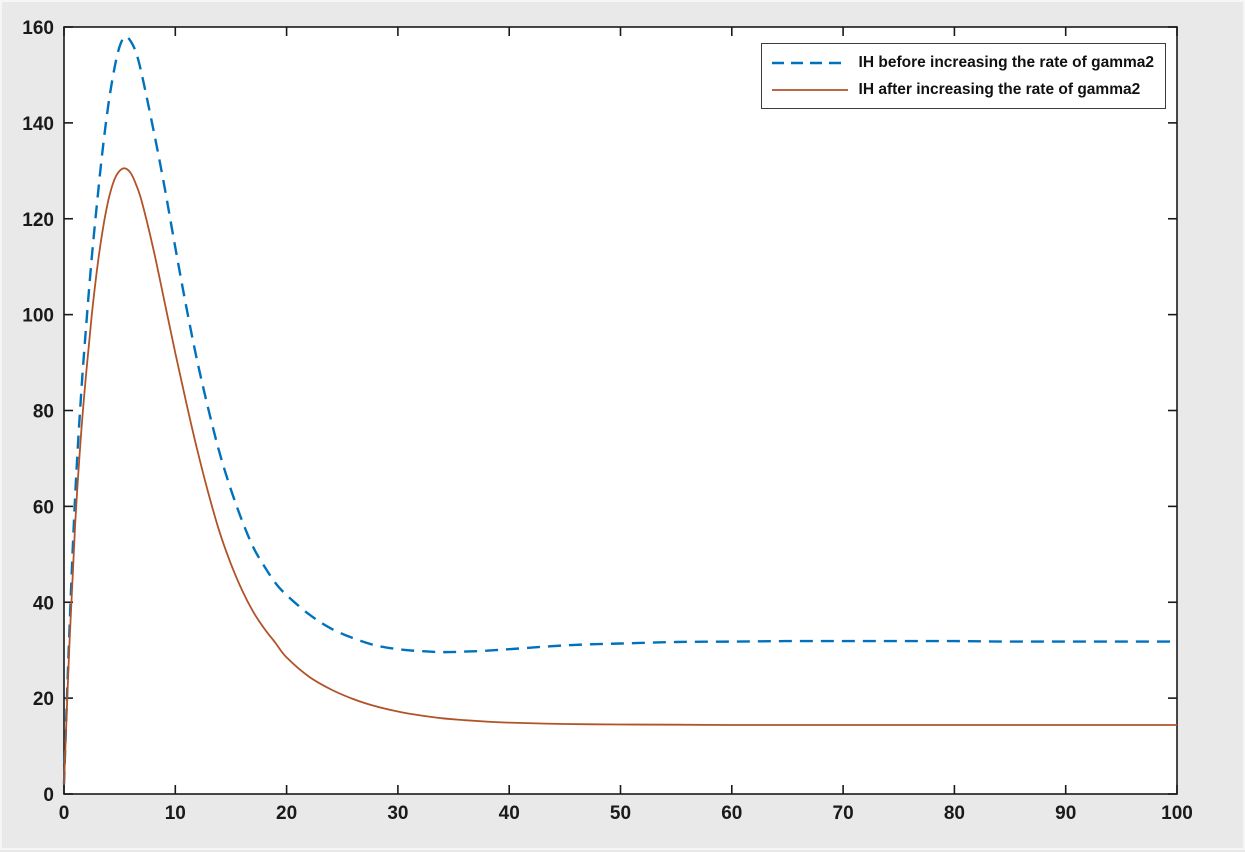 This screenshot has width=1245, height=852. Describe the element at coordinates (48, 795) in the screenshot. I see `y-tick-label: 0` at that location.